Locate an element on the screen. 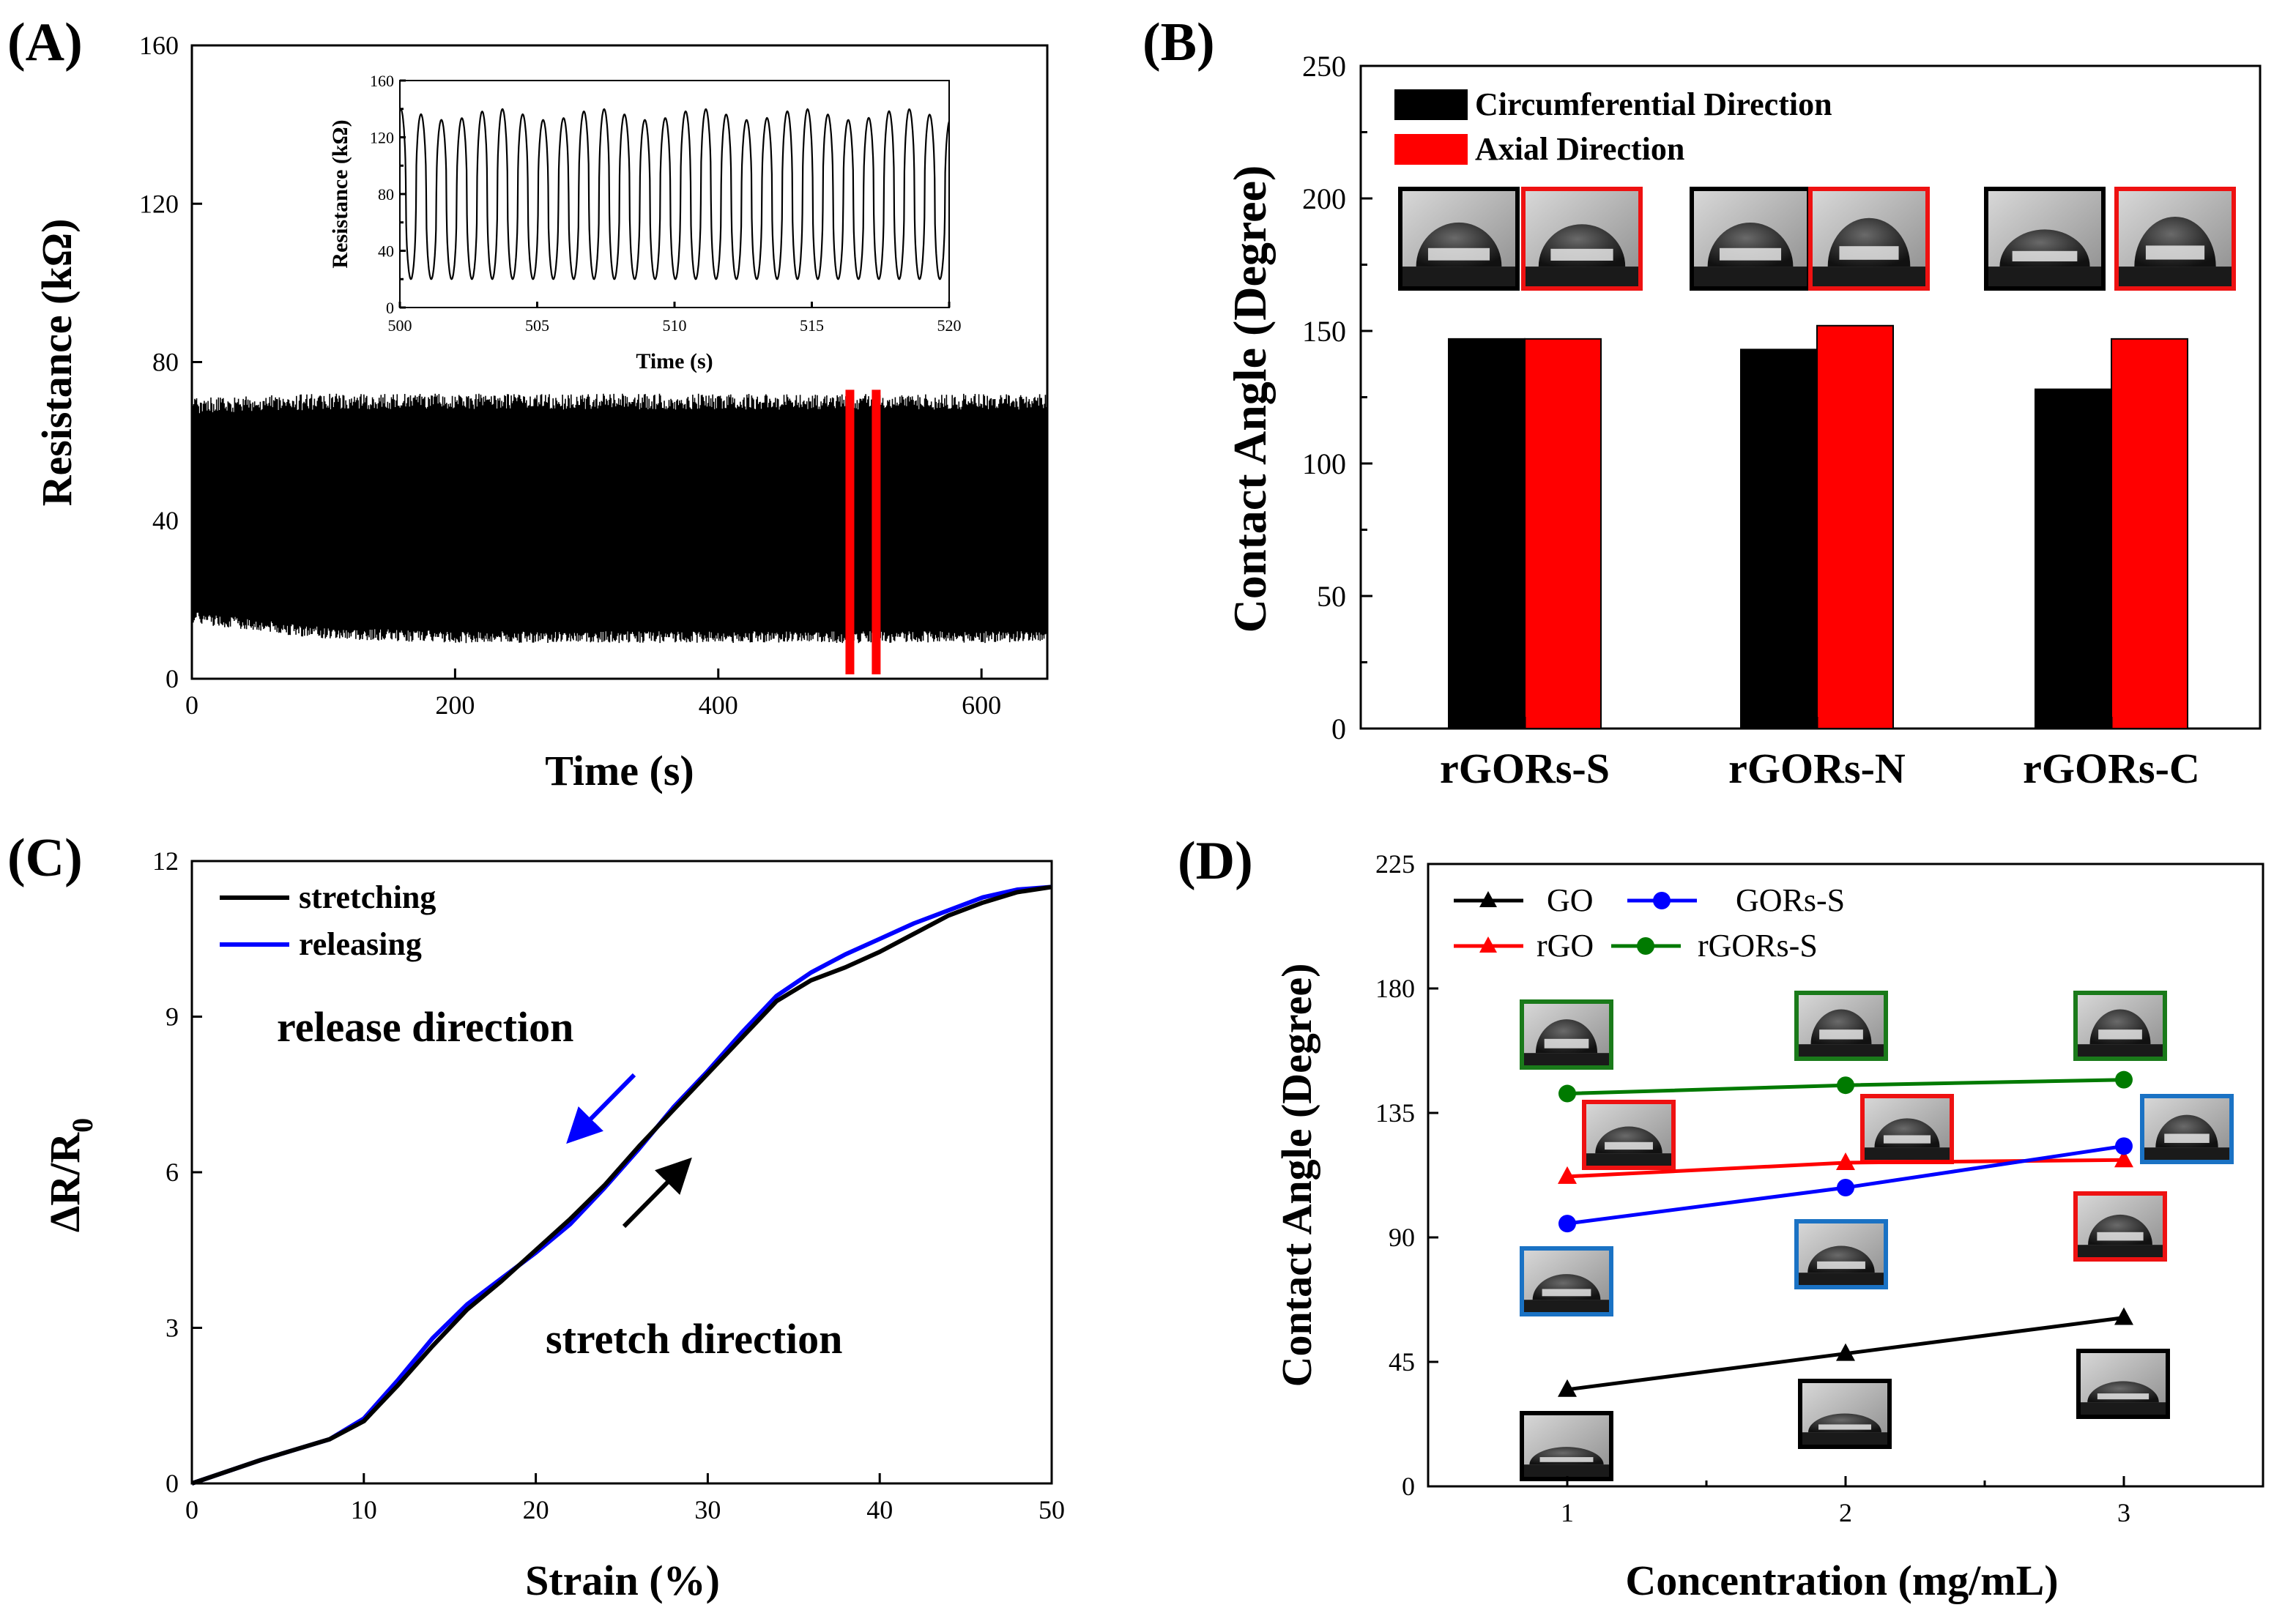 This screenshot has width=2274, height=1624. series-line-stretching is located at coordinates (621, 1185).